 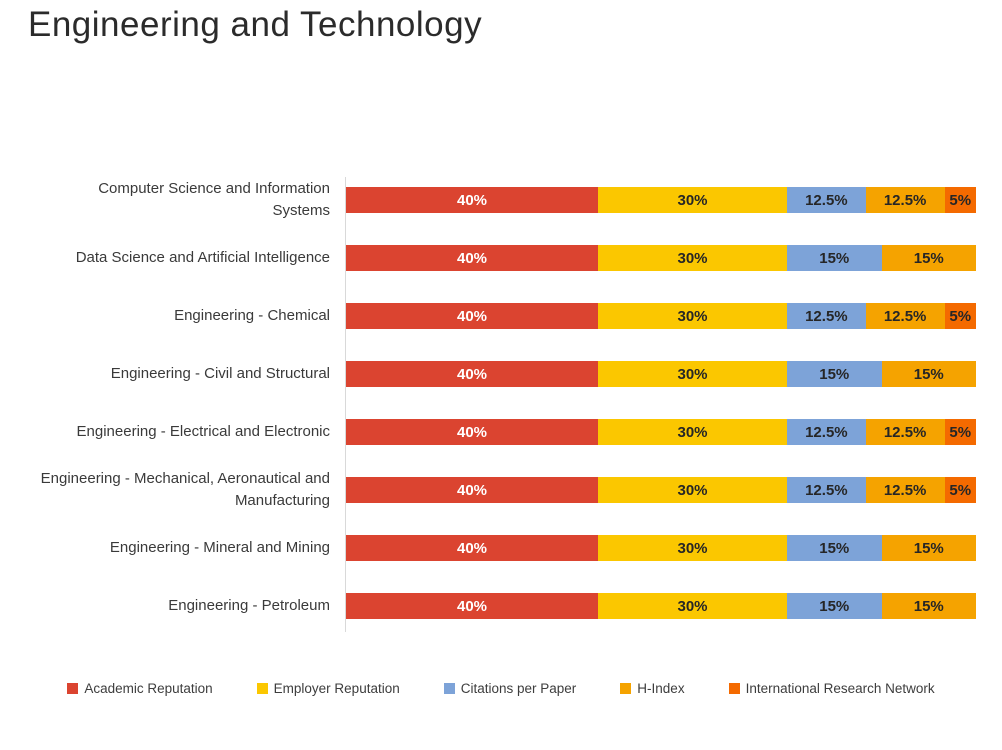 I want to click on legend-item-academic-reputation: Academic Reputation, so click(x=140, y=688).